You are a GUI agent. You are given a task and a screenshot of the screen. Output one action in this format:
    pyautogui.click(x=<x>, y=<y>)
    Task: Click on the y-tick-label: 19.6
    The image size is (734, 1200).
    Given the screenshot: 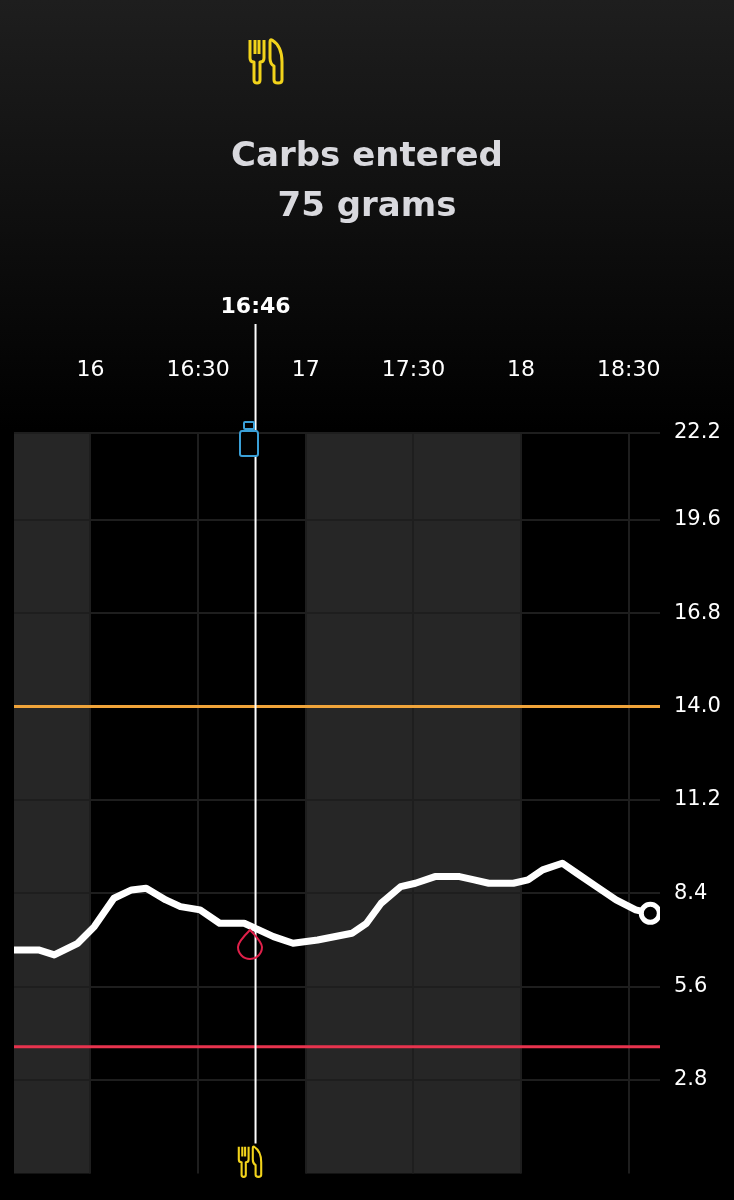 What is the action you would take?
    pyautogui.click(x=697, y=518)
    